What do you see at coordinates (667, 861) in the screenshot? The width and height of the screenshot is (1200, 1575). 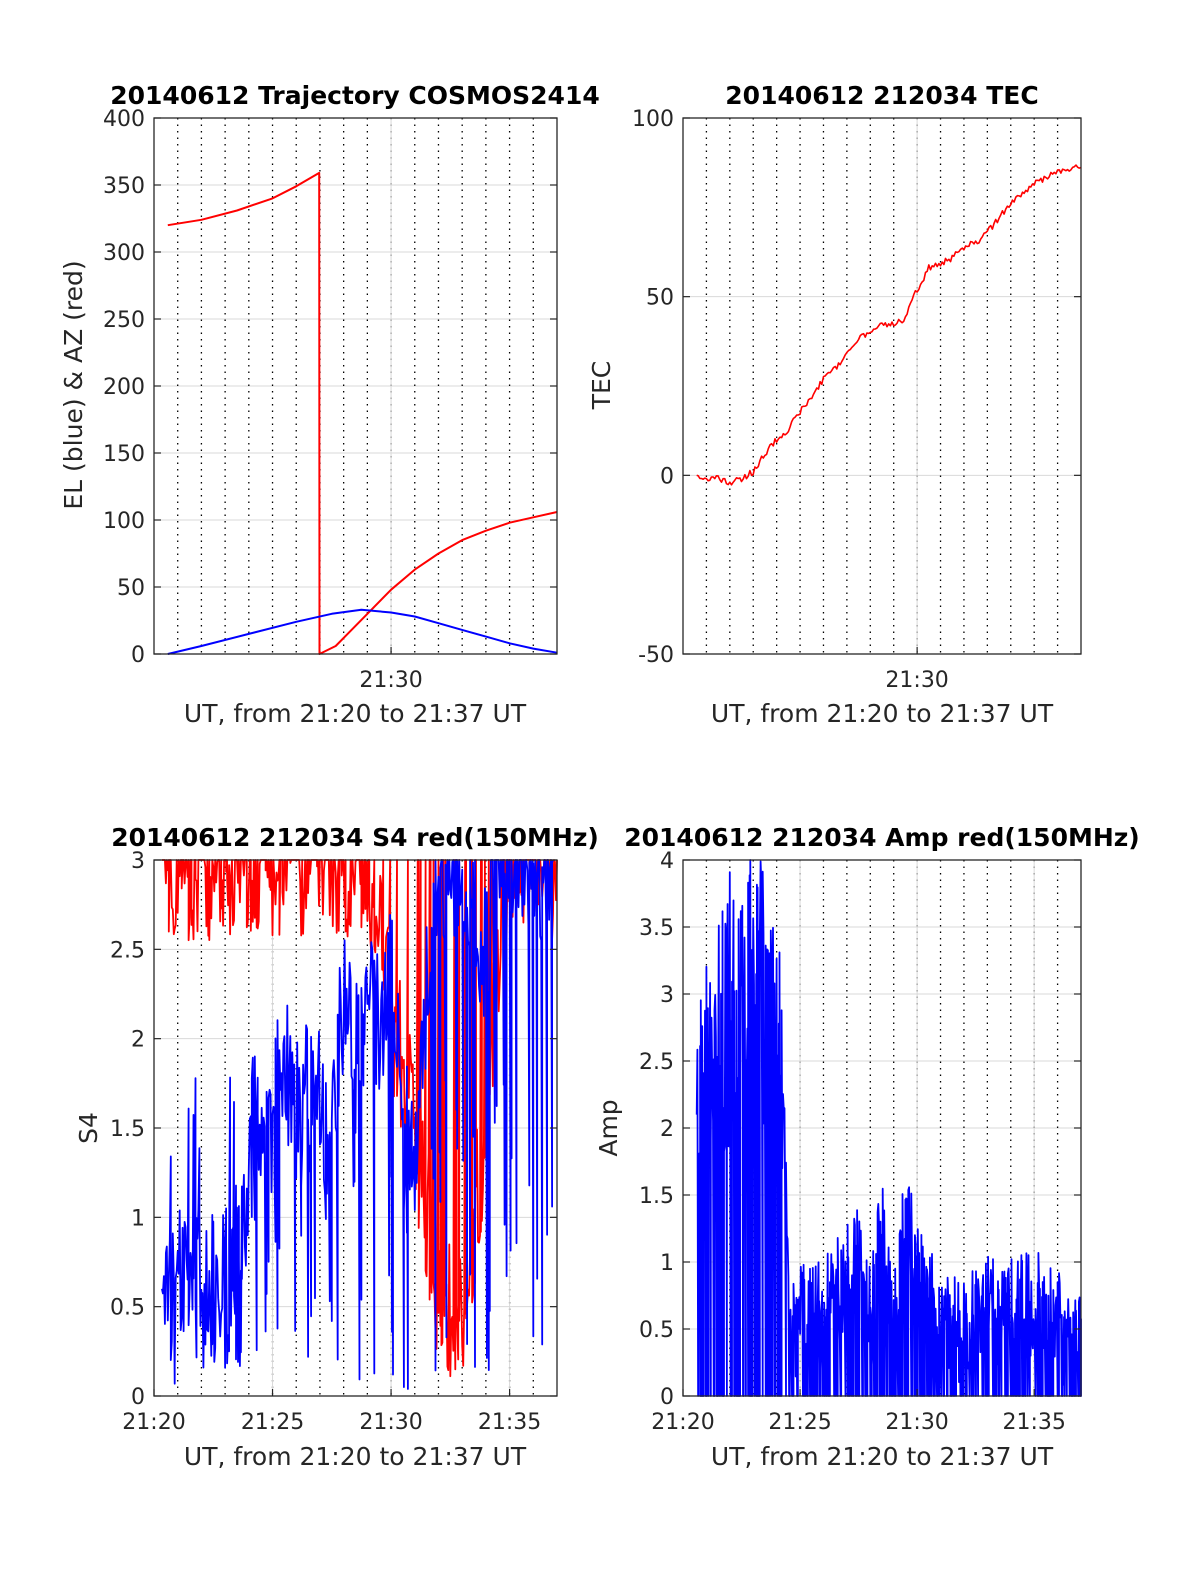 I see `y-tick-label: 4` at bounding box center [667, 861].